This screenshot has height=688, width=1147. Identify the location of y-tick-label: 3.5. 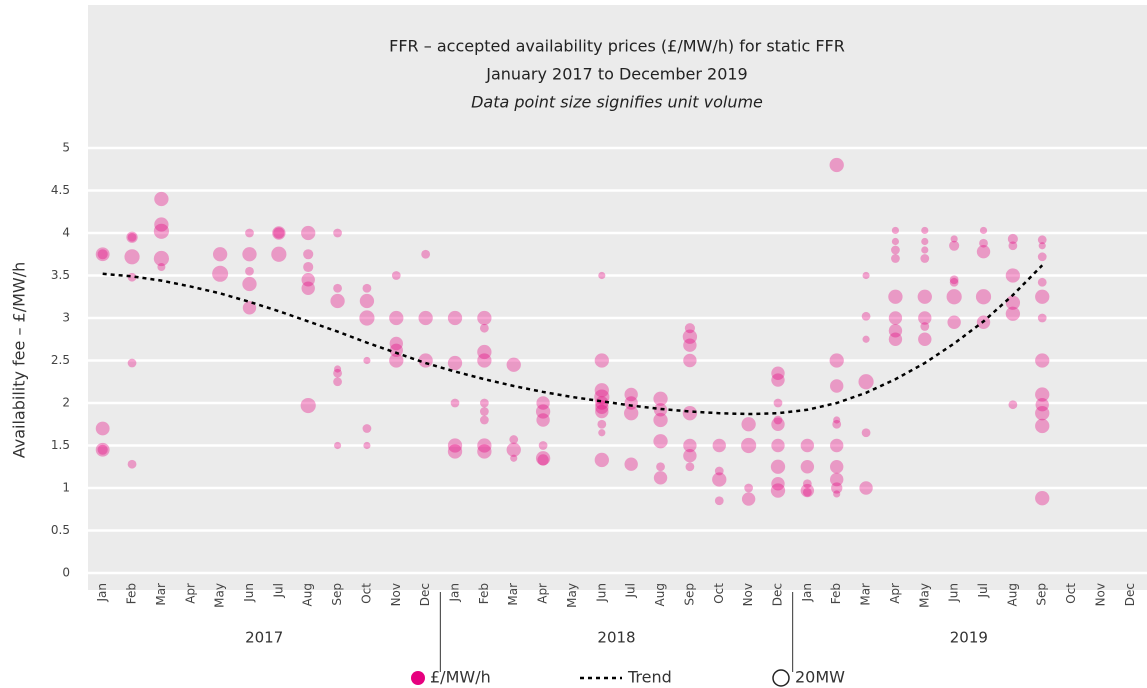
(60, 275).